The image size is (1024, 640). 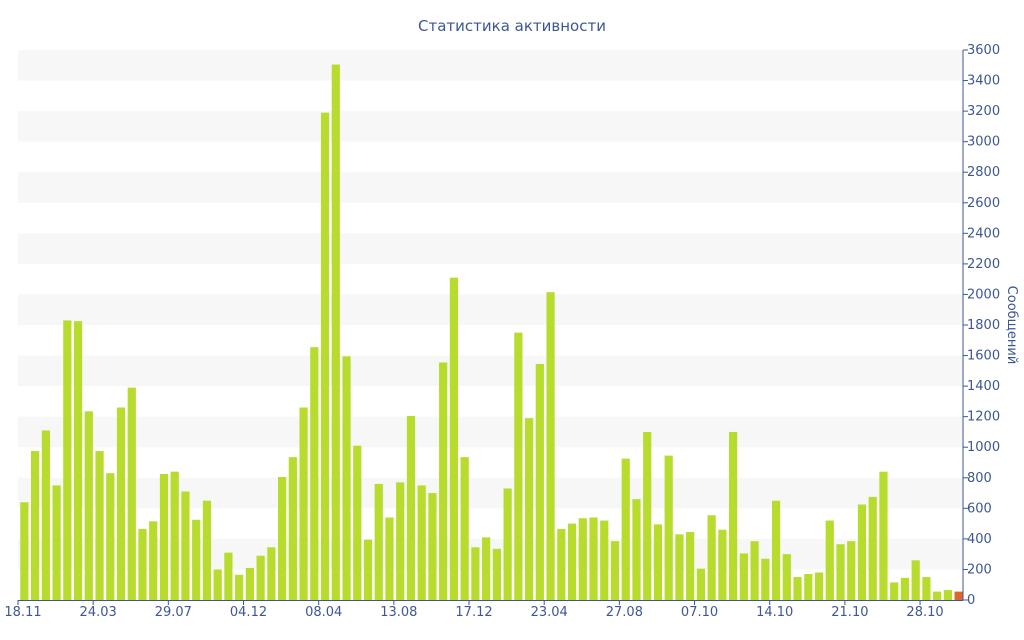 I want to click on y-tick-label: 3400, so click(x=983, y=81).